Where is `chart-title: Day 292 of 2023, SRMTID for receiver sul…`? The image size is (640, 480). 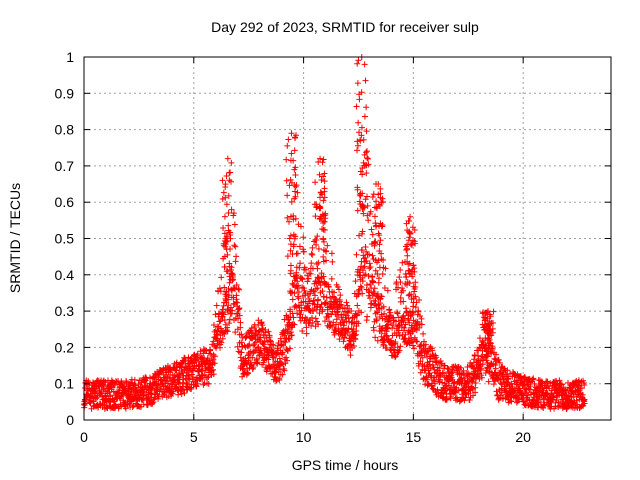
chart-title: Day 292 of 2023, SRMTID for receiver sul… is located at coordinates (345, 27).